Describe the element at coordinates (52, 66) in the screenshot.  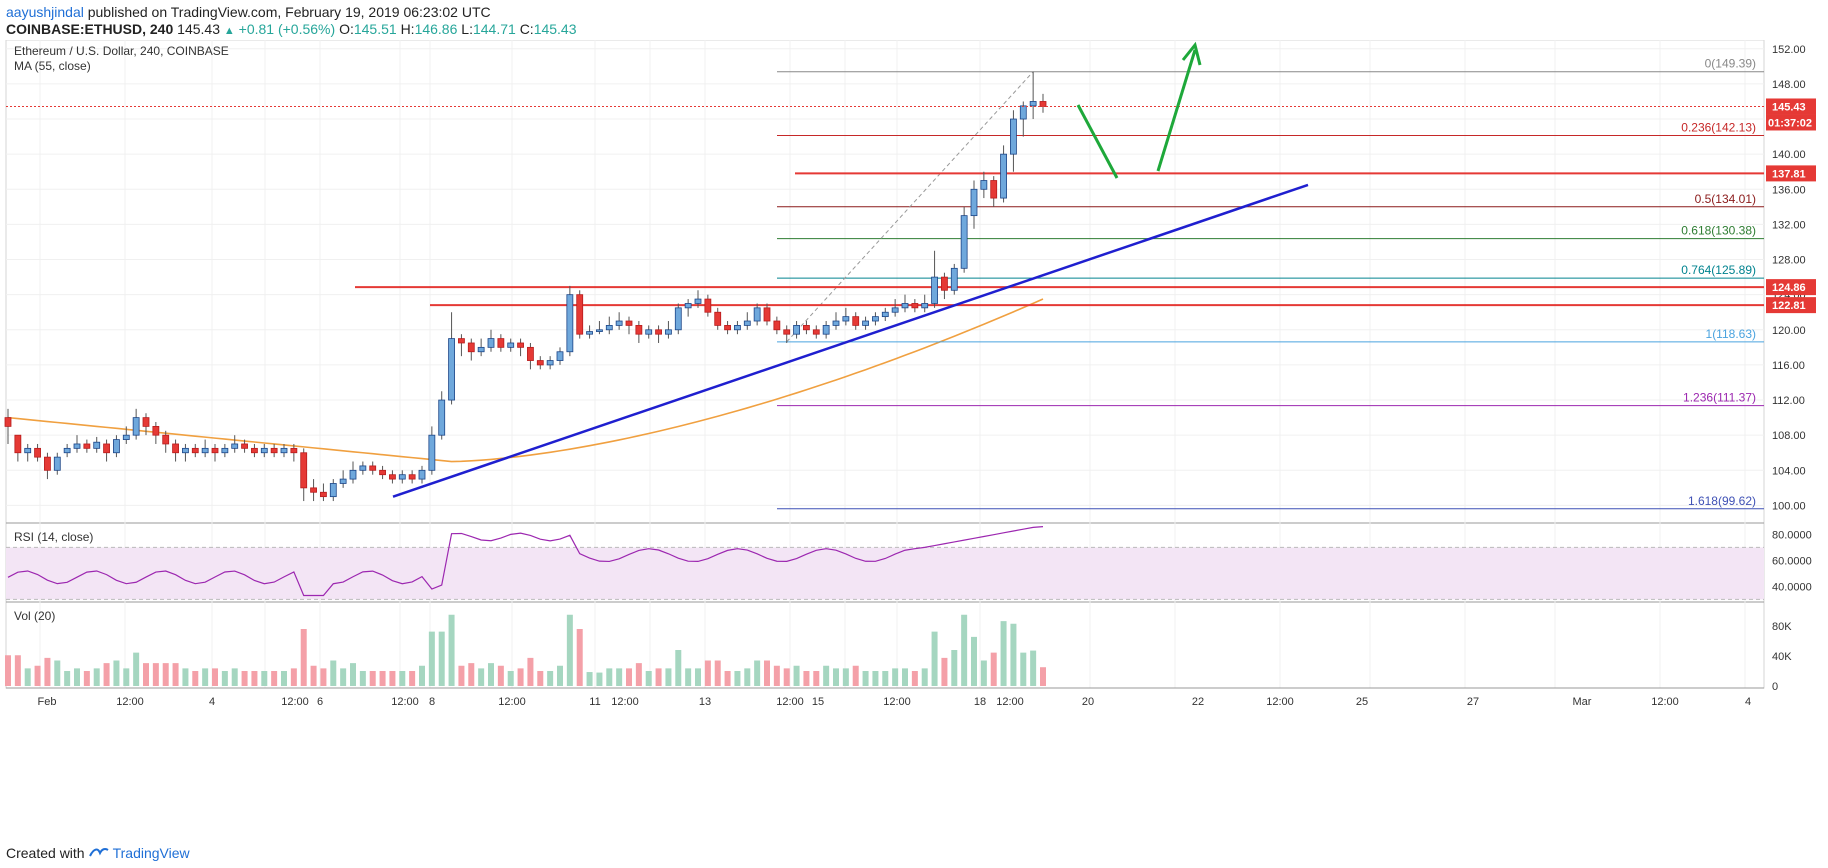
I see `ma-legend: MA (55, close)` at that location.